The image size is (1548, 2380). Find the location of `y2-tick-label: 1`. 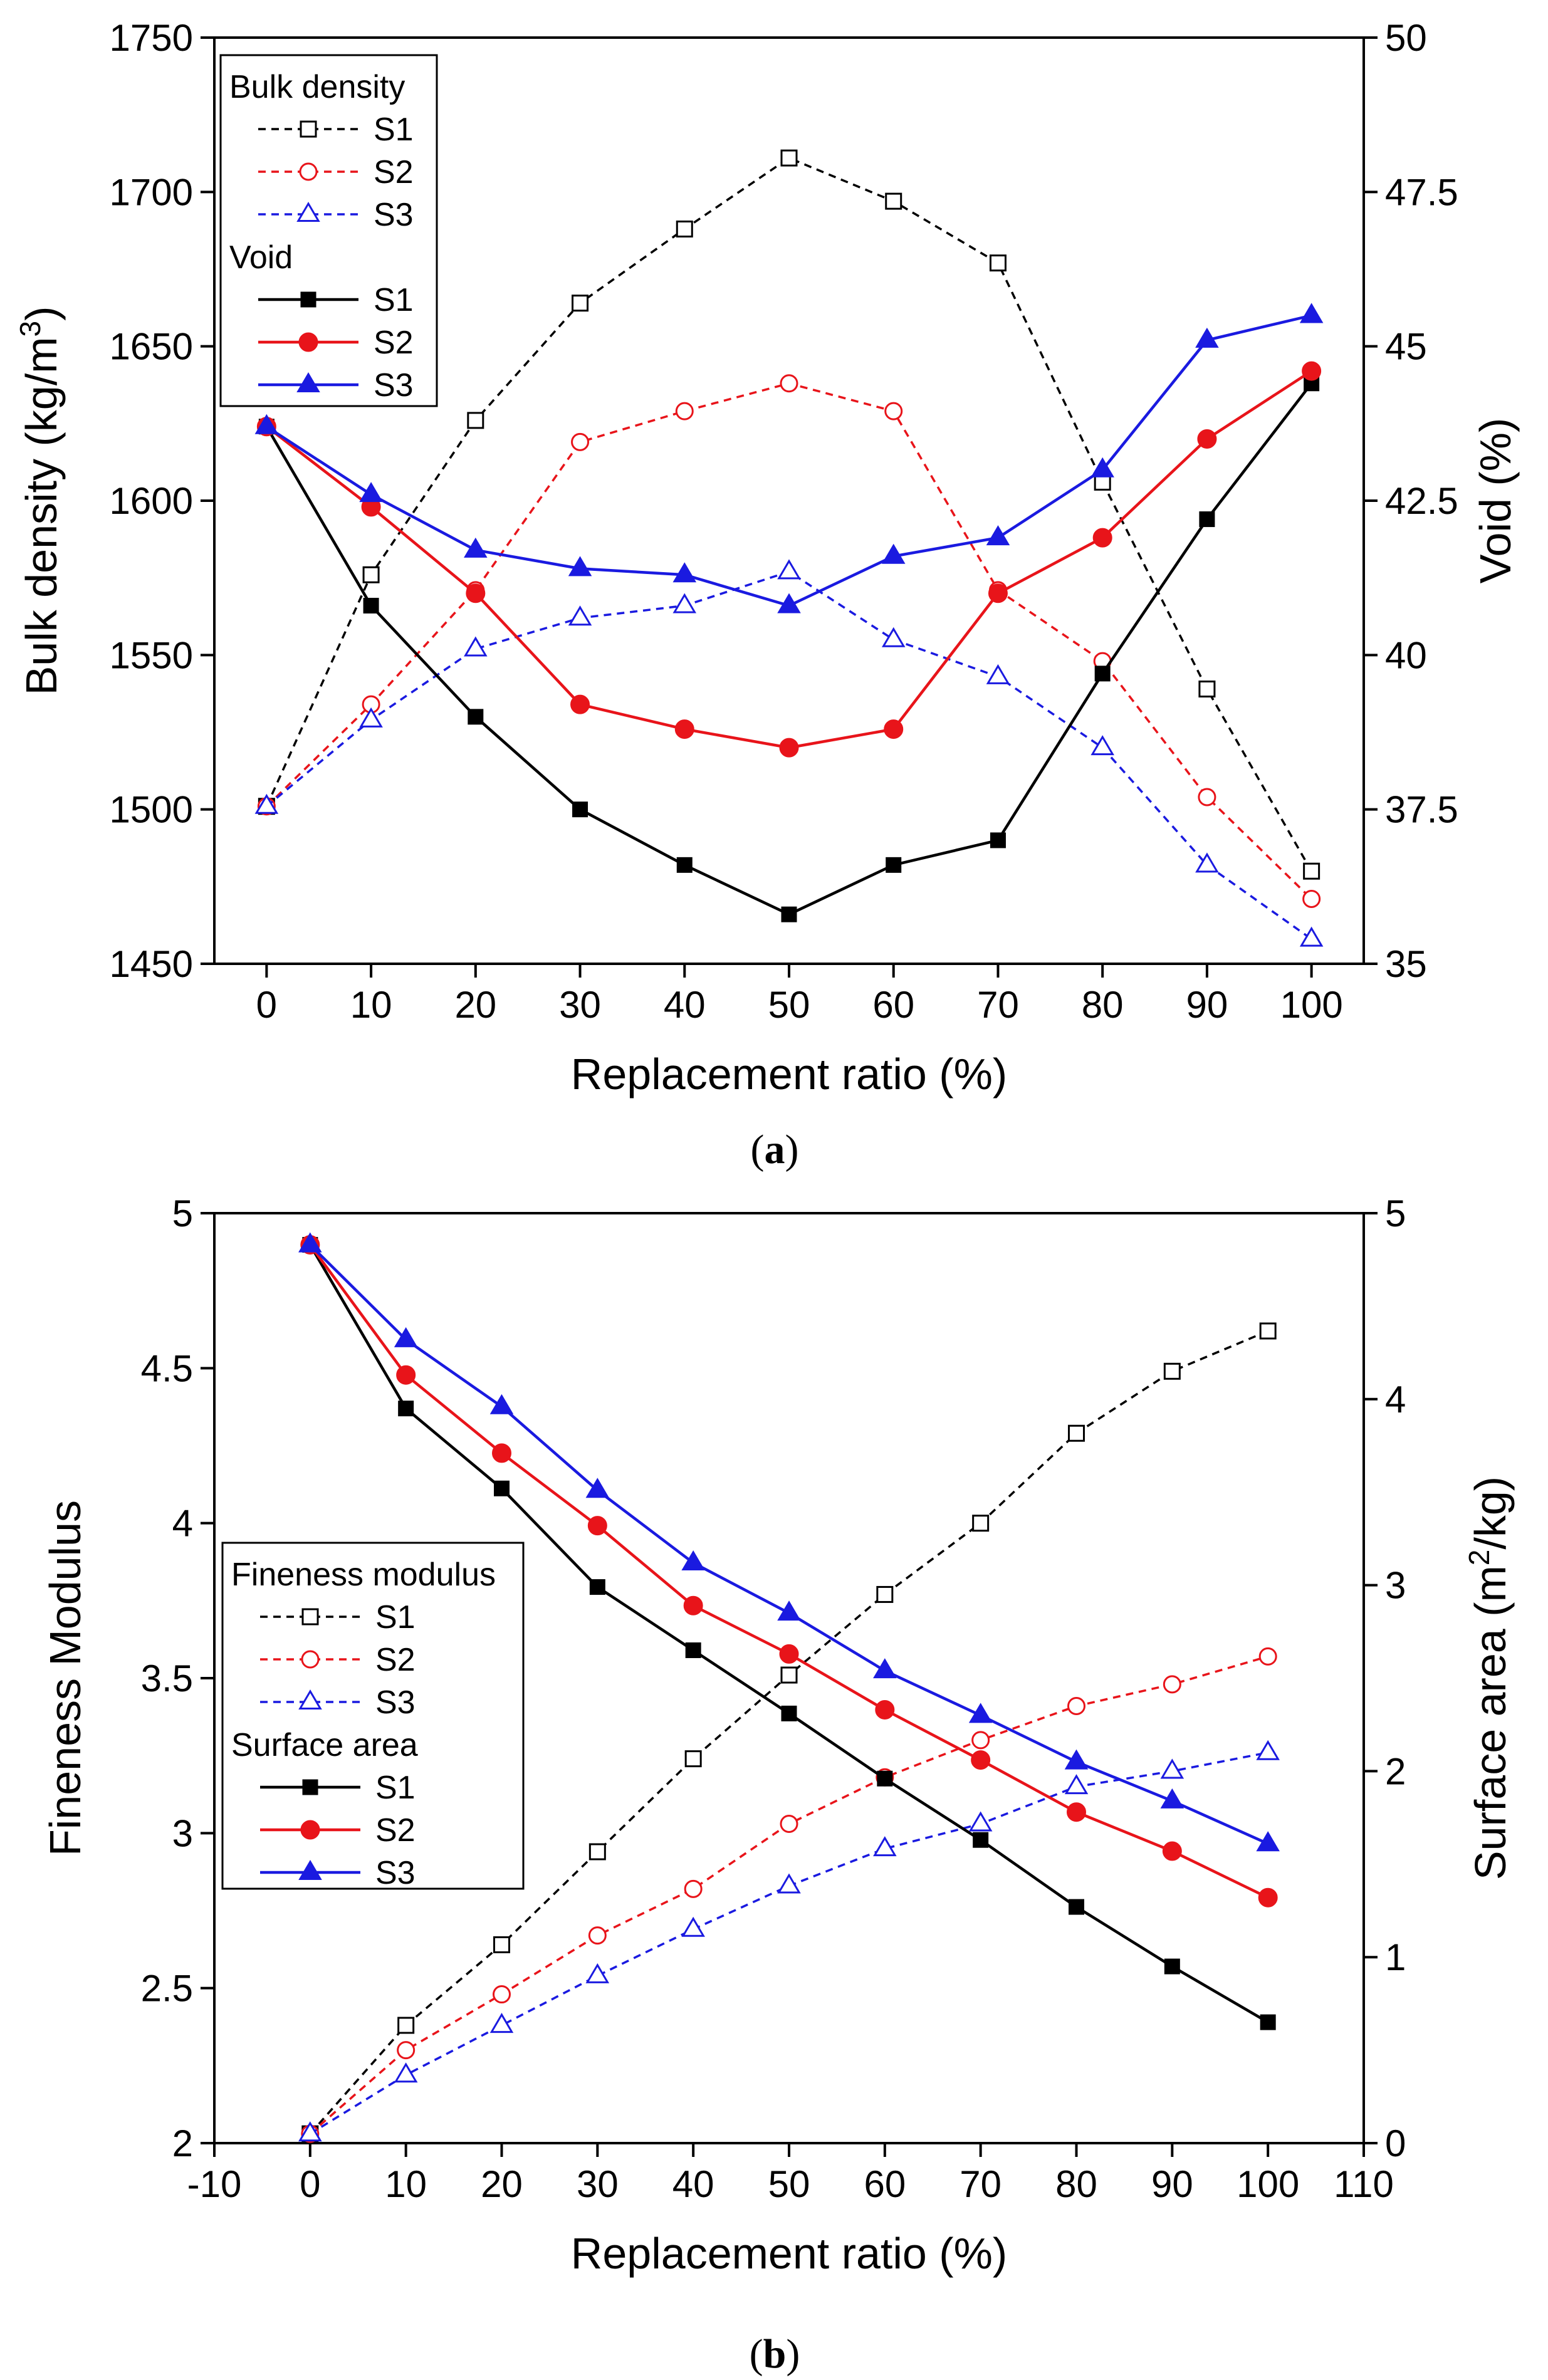

y2-tick-label: 1 is located at coordinates (1396, 1957).